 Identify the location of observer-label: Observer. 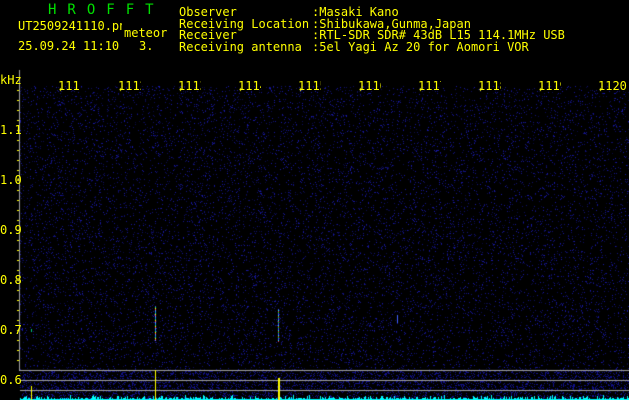
(208, 12).